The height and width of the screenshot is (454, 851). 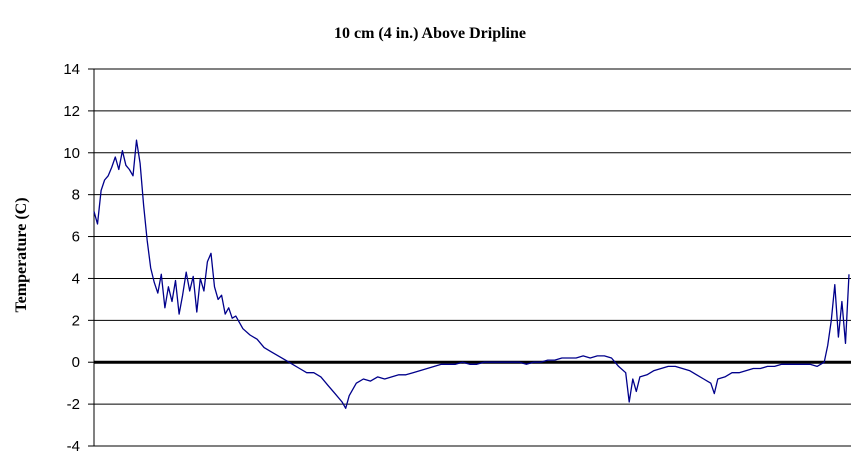 What do you see at coordinates (76, 278) in the screenshot?
I see `y-tick-label: 4` at bounding box center [76, 278].